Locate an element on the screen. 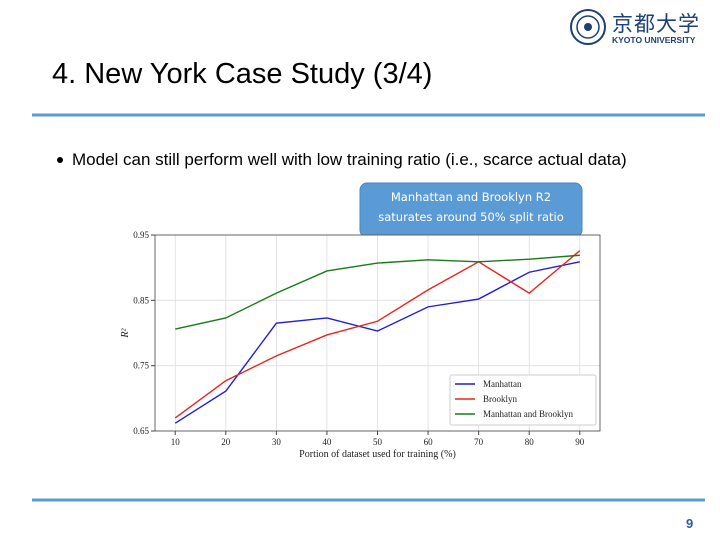 The width and height of the screenshot is (720, 540). x-tick-label: 70 is located at coordinates (479, 442).